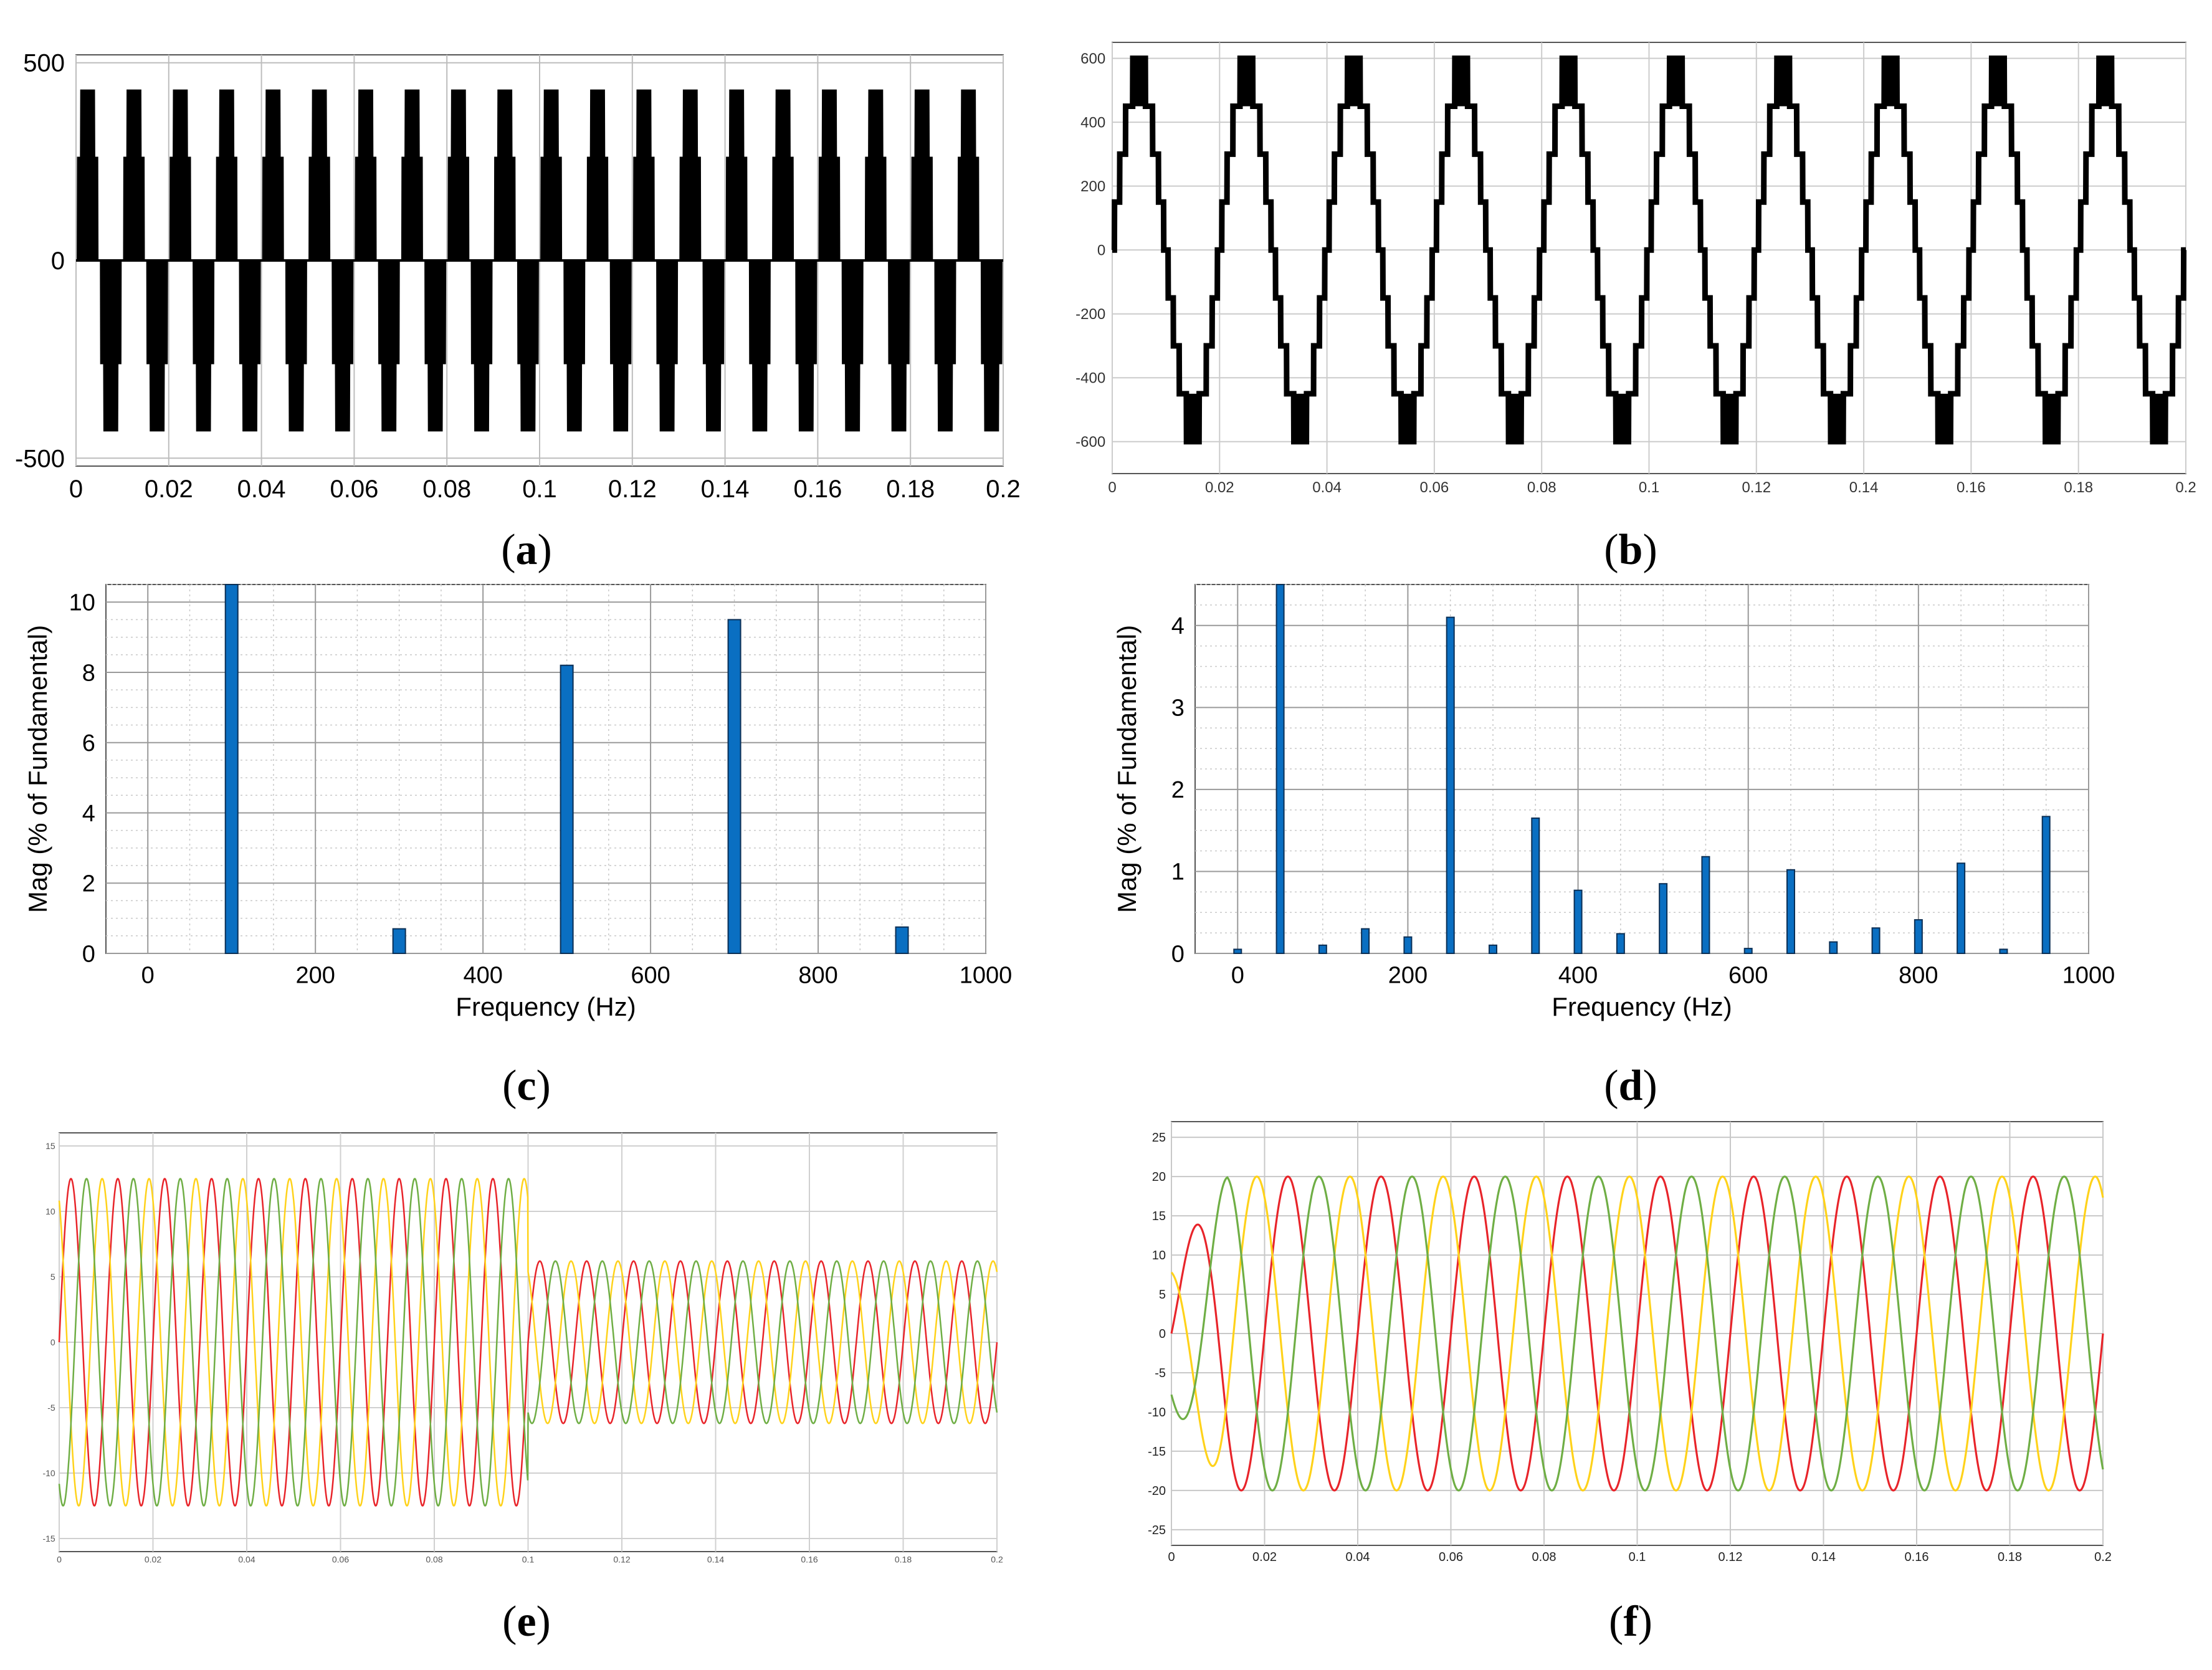 Image resolution: width=2212 pixels, height=1670 pixels. What do you see at coordinates (50, 1146) in the screenshot?
I see `y-tick-label: 15` at bounding box center [50, 1146].